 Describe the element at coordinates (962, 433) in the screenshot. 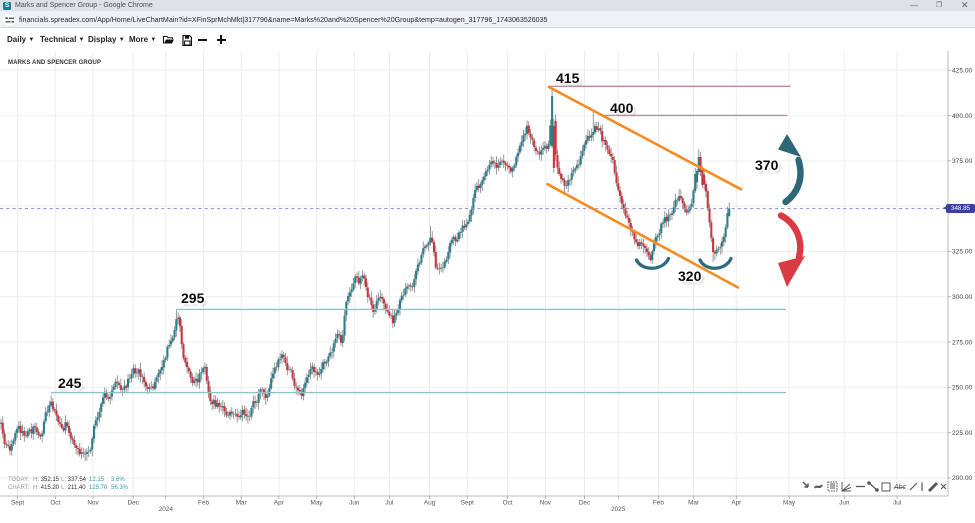

I see `svg-text: 225.00` at that location.